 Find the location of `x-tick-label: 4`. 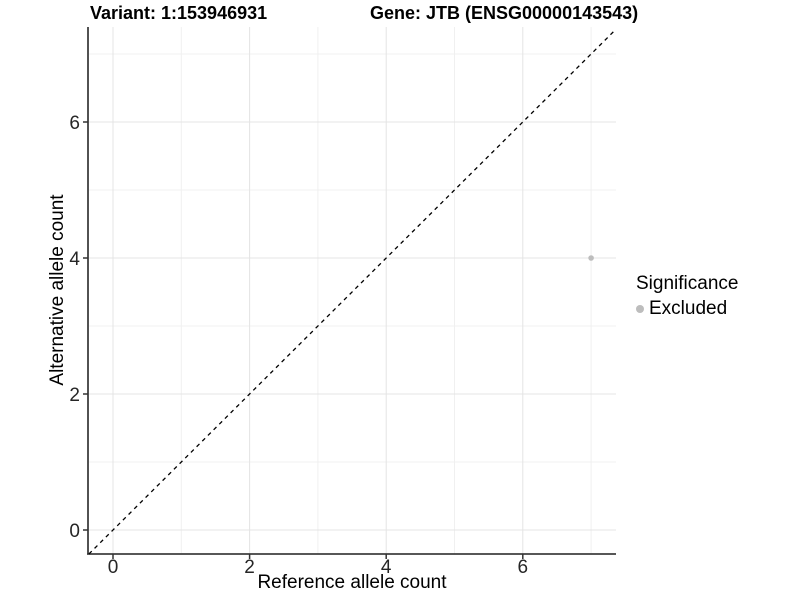

x-tick-label: 4 is located at coordinates (386, 567).